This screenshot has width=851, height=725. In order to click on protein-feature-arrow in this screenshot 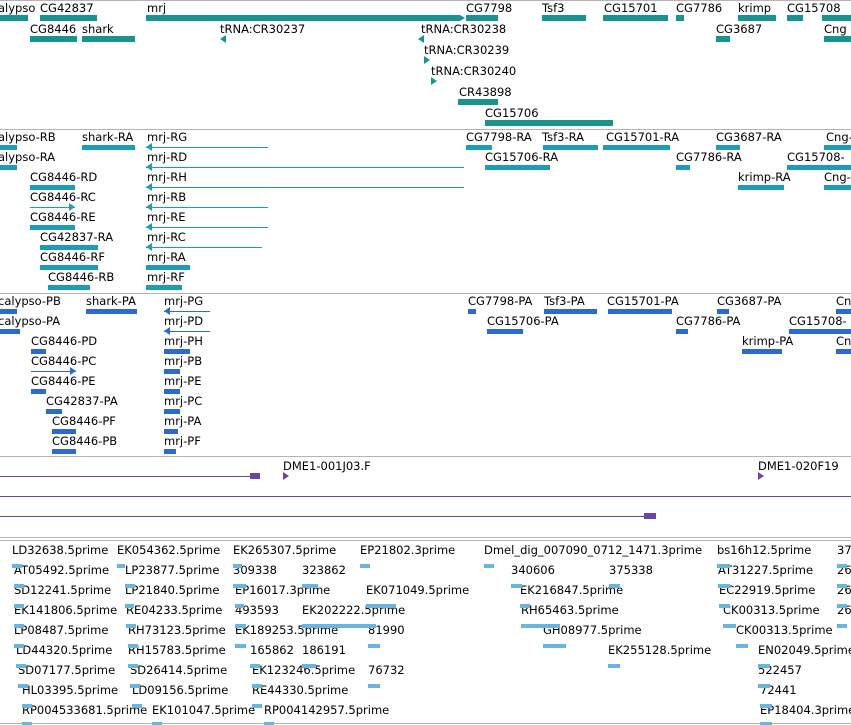, I will do `click(167, 331)`.